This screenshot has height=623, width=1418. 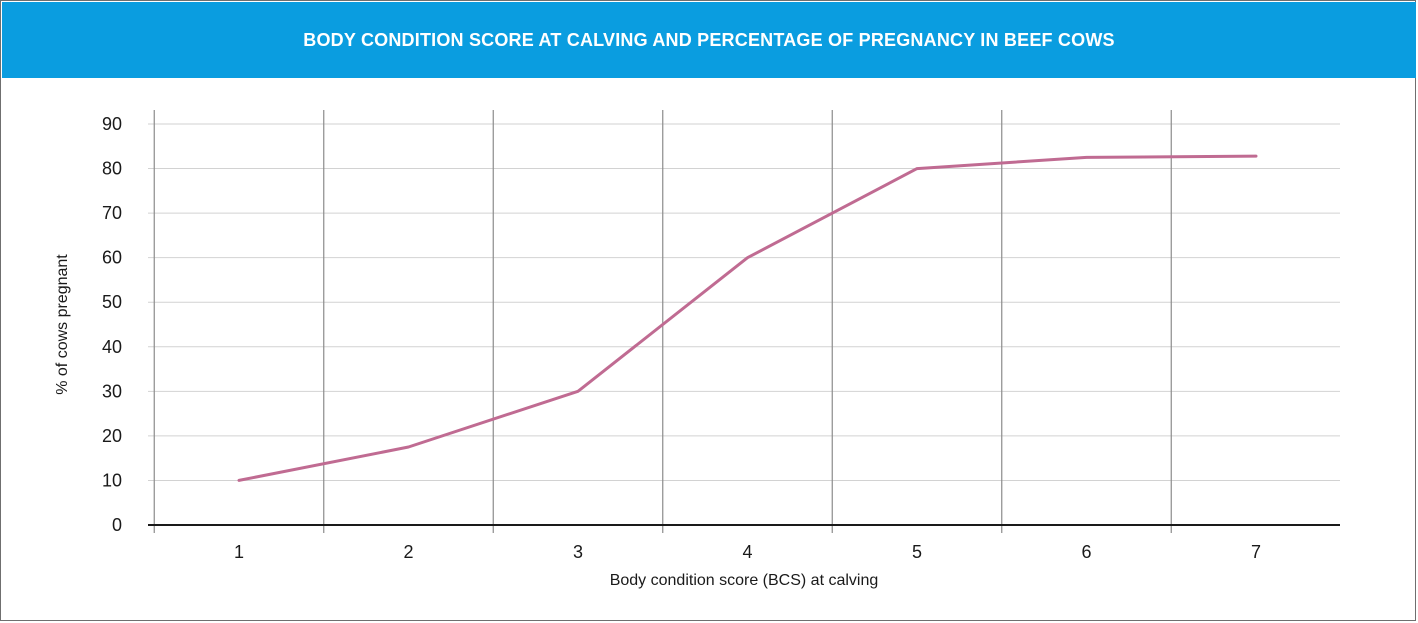 I want to click on x-tick-labels: 1 2 3 4 5 6 7, so click(x=747, y=552).